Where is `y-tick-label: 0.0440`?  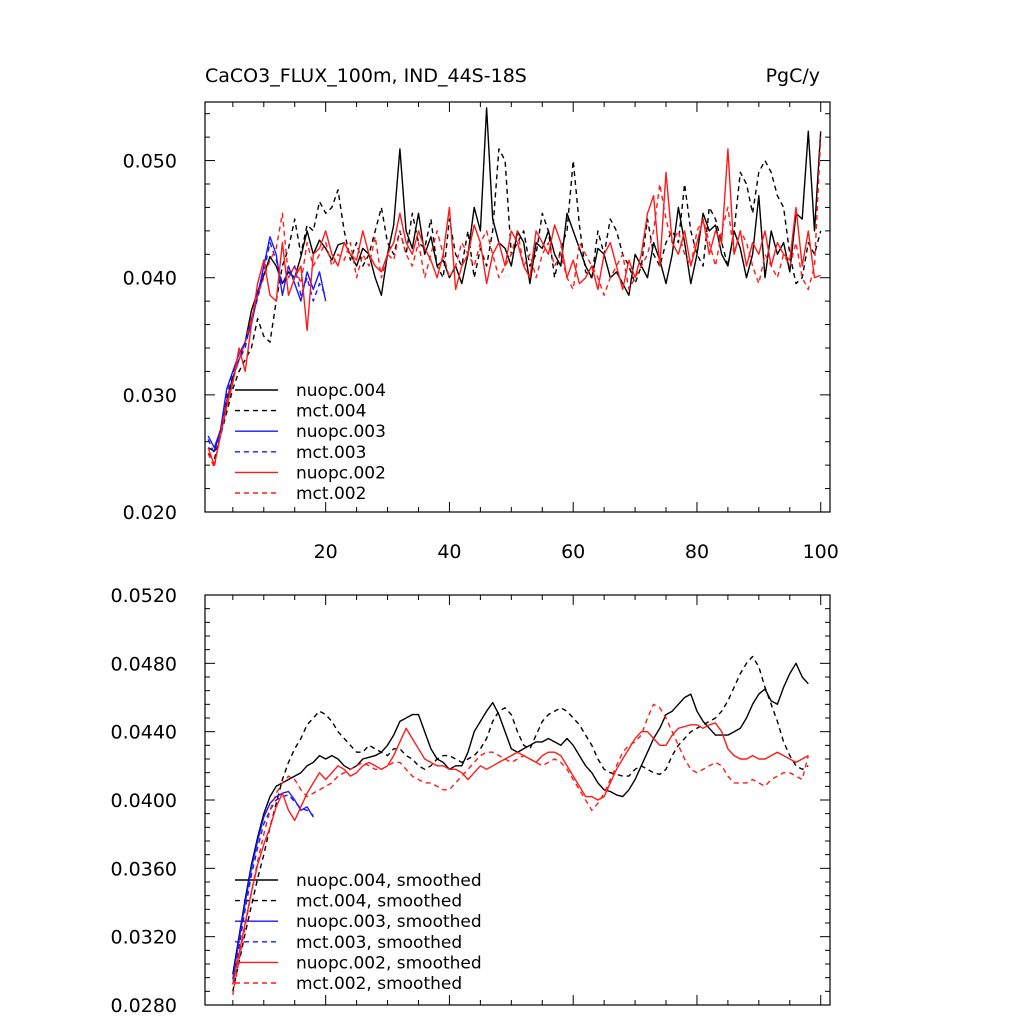
y-tick-label: 0.0440 is located at coordinates (144, 733).